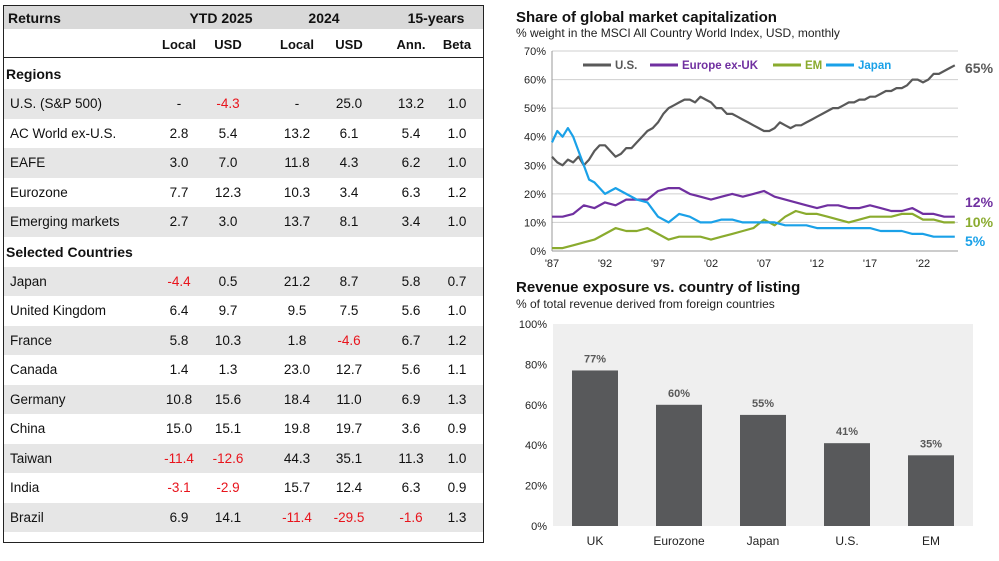  I want to click on series-end-label: 65%, so click(979, 68).